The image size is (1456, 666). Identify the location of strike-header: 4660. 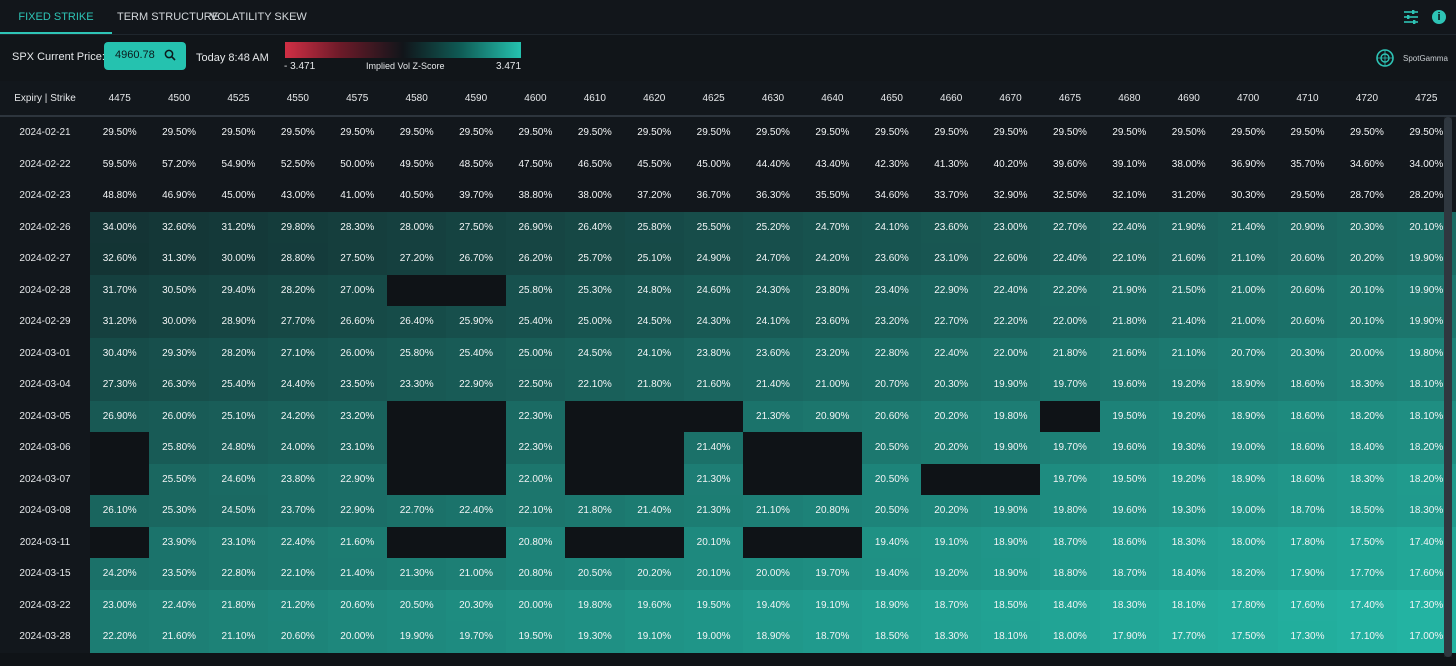
(951, 99).